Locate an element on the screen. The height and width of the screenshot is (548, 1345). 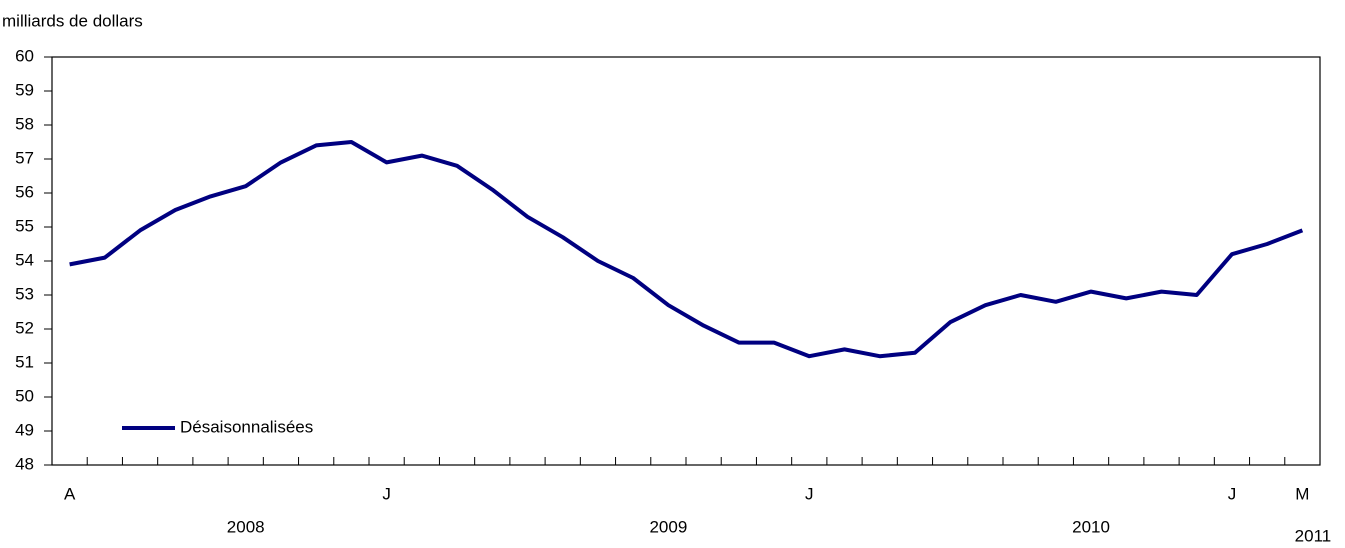
y-tick-label: 54 is located at coordinates (24, 259).